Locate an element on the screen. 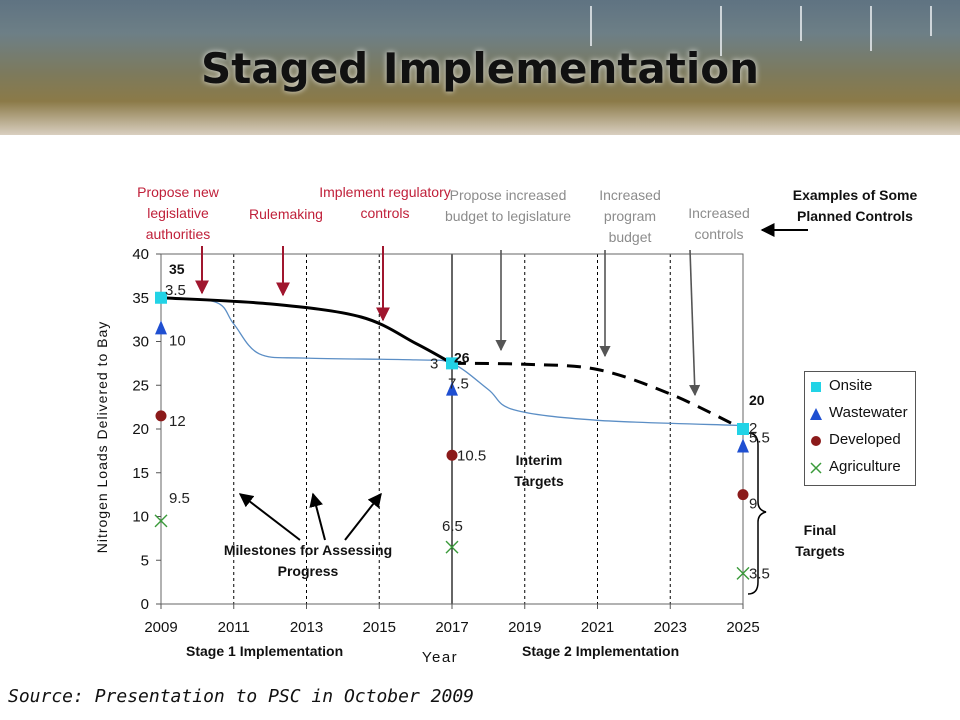 The image size is (960, 720). x-tick-label: 2019 is located at coordinates (524, 627).